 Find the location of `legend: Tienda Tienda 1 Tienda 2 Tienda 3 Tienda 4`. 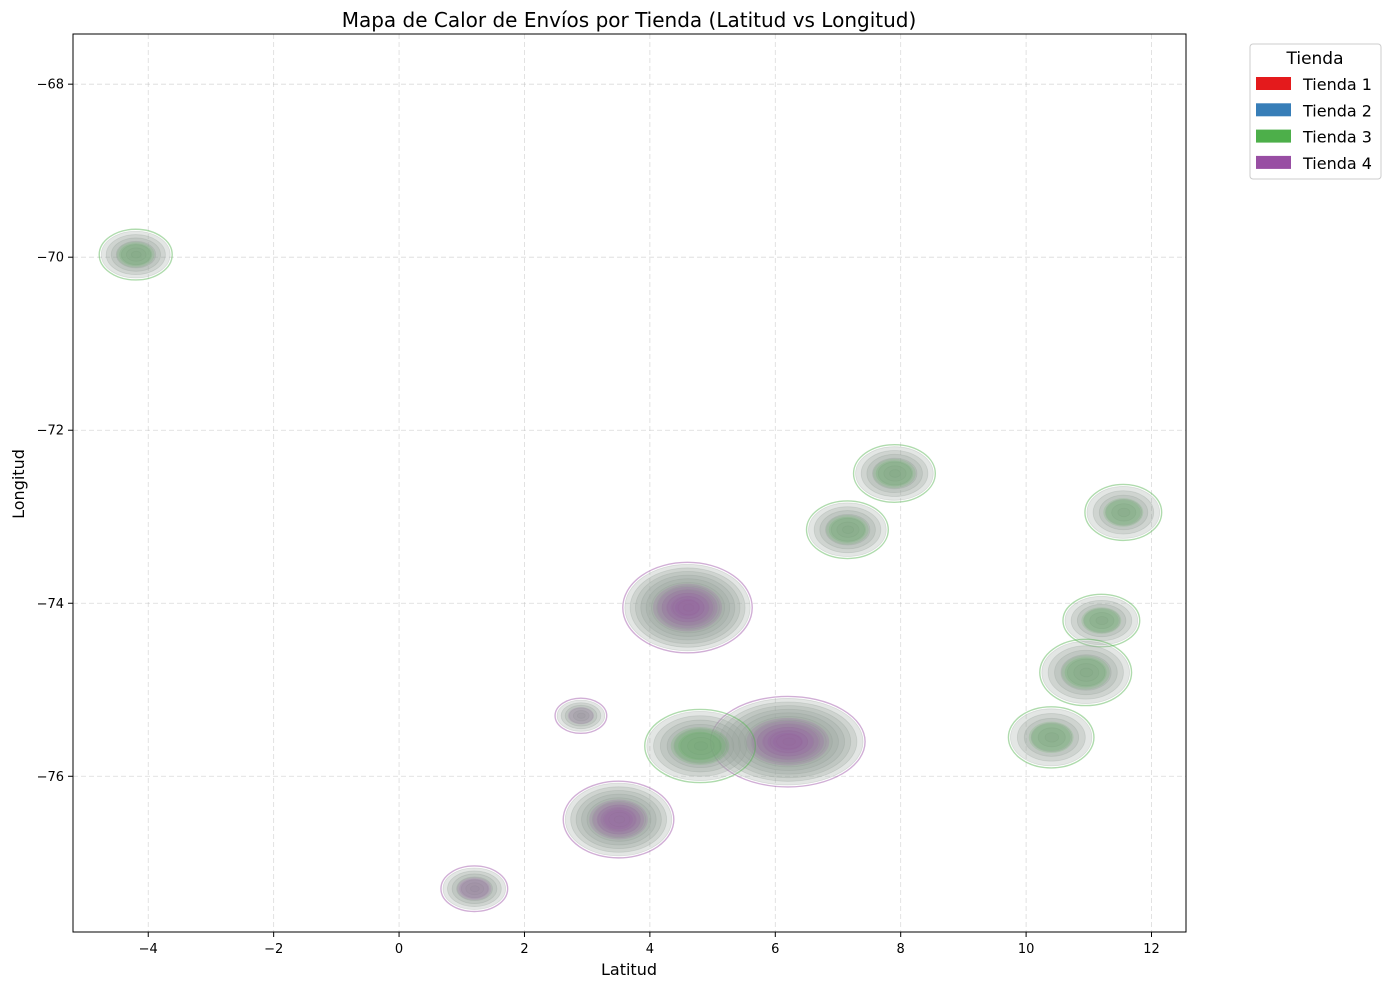

legend: Tienda Tienda 1 Tienda 2 Tienda 3 Tienda 4 is located at coordinates (1315, 111).